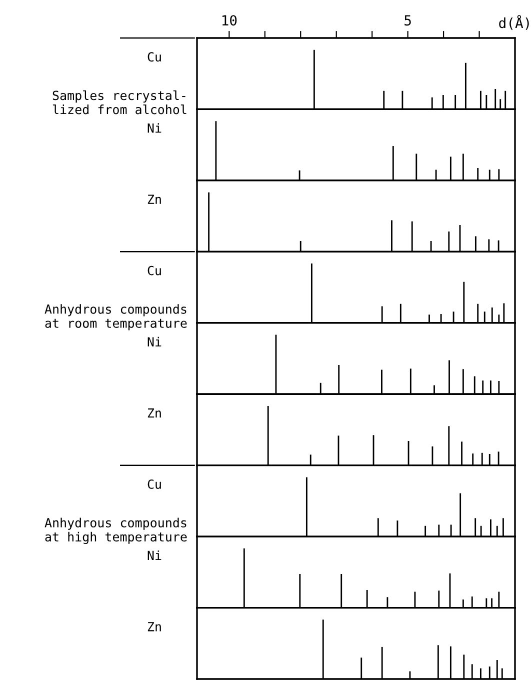  What do you see at coordinates (115, 317) in the screenshot?
I see `text: Anhydrous compounds at room temperature` at bounding box center [115, 317].